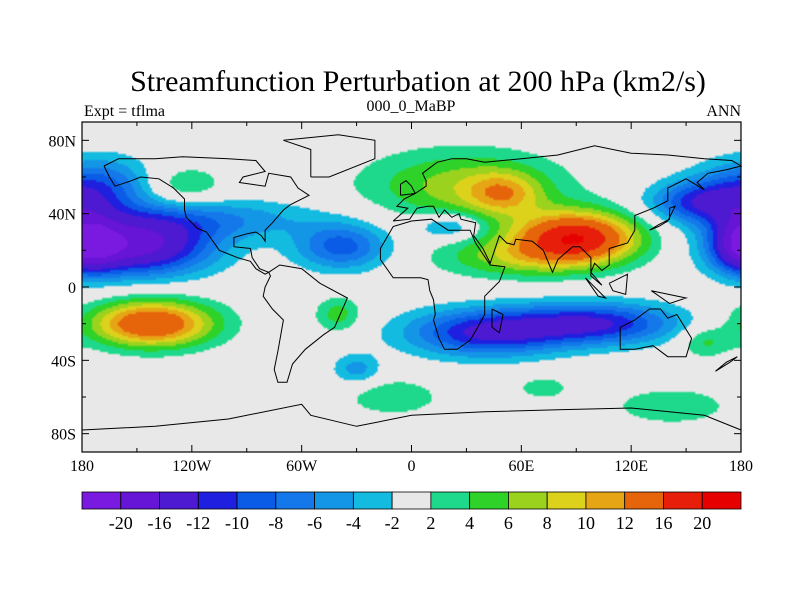  Describe the element at coordinates (508, 523) in the screenshot. I see `colorbar-label: 6` at that location.